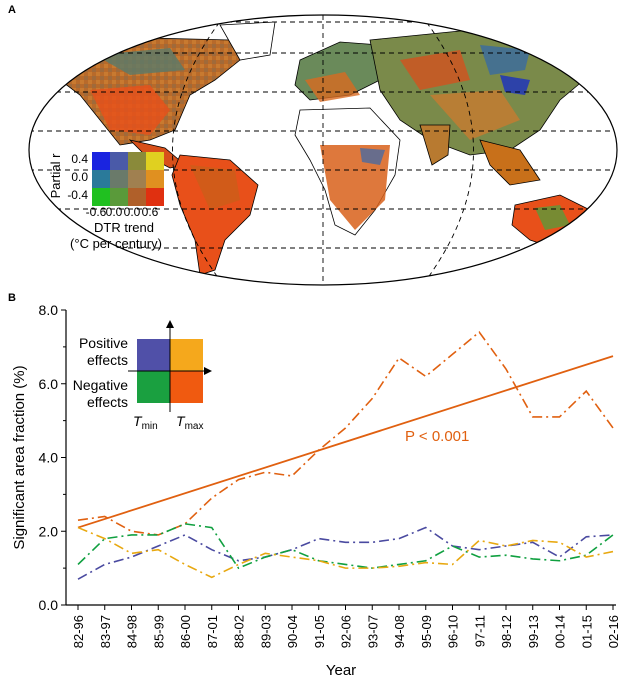  Describe the element at coordinates (49, 384) in the screenshot. I see `y-tick-label: 6.0` at that location.